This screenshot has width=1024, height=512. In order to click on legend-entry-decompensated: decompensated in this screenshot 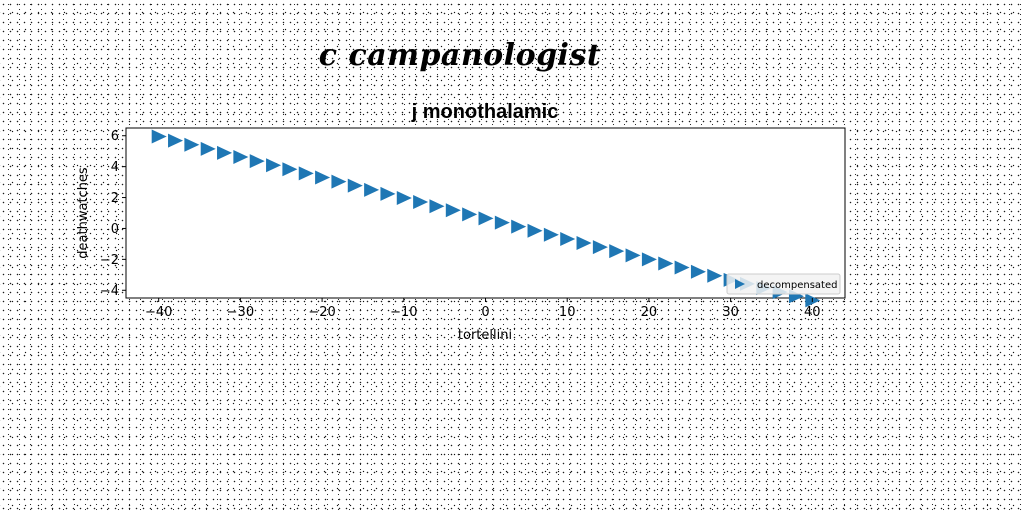, I will do `click(797, 285)`.